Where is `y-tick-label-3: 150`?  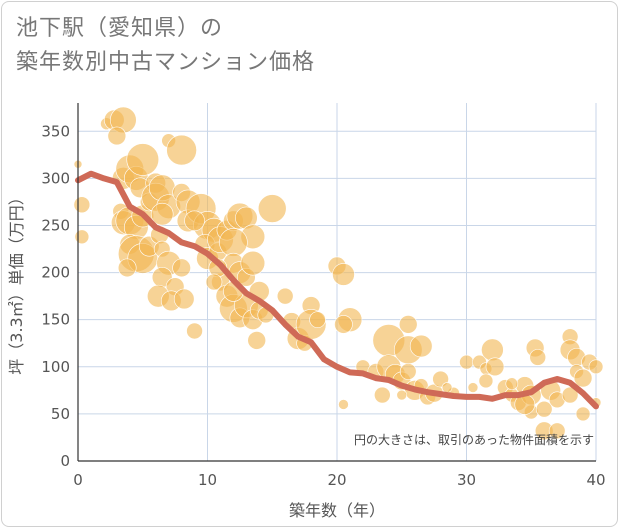 y-tick-label-3: 150 is located at coordinates (55, 320).